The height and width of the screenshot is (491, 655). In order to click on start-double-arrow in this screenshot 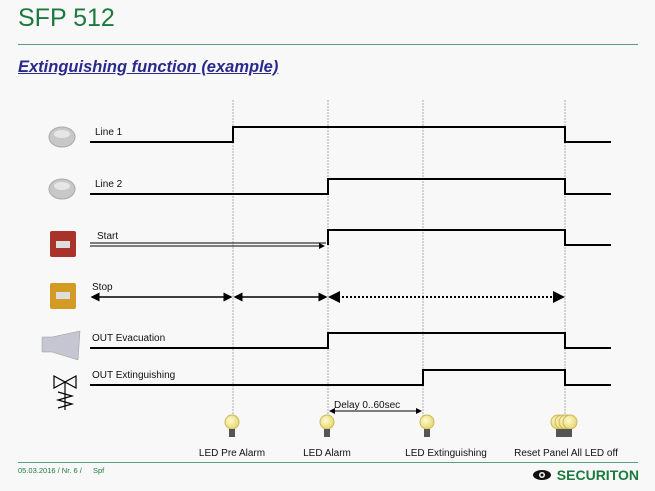, I will do `click(208, 245)`.